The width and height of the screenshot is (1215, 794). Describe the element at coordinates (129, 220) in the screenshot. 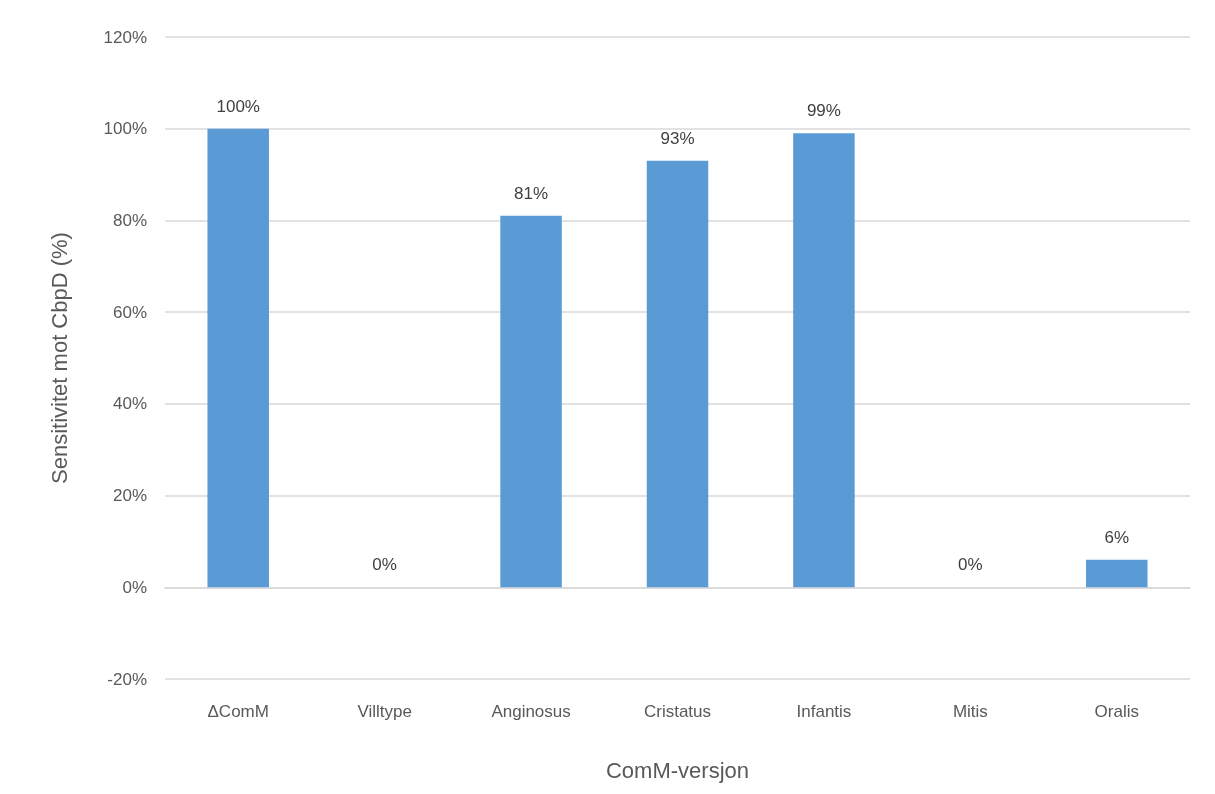

I see `y-tick-label: 80%` at that location.